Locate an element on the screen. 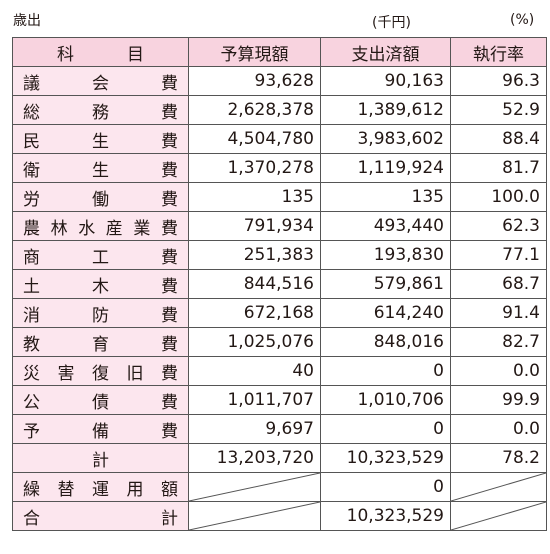 The height and width of the screenshot is (554, 550). table-row: 総務費 2,628,378 1,389,612 52.9 is located at coordinates (279, 110).